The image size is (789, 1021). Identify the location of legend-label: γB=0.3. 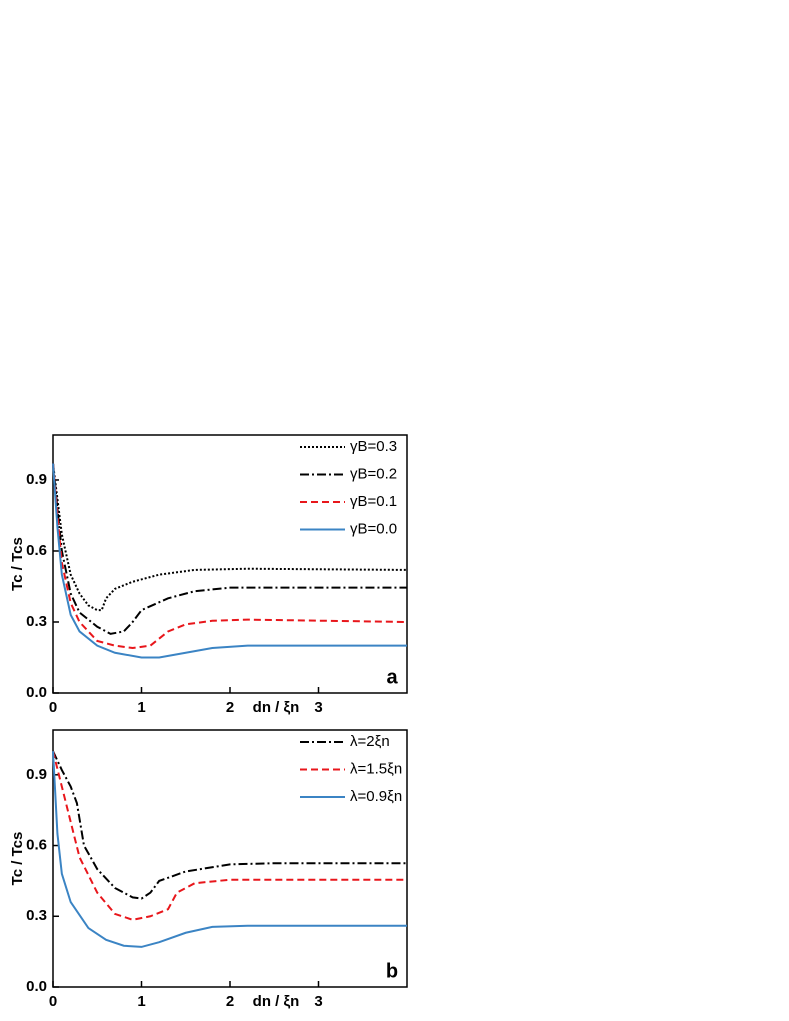
(373, 446).